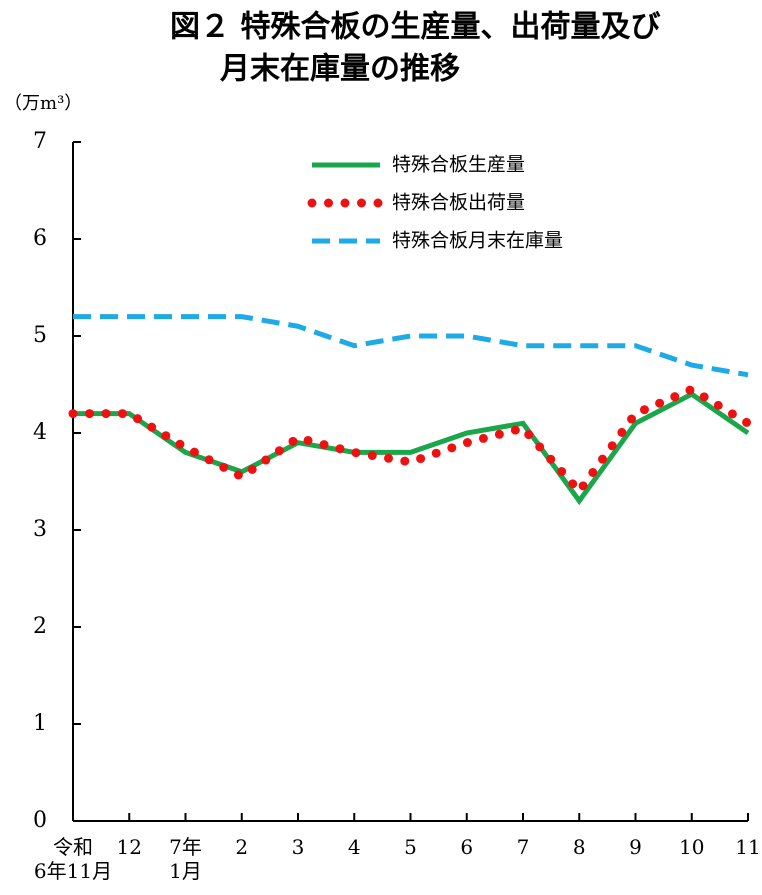 The width and height of the screenshot is (762, 895). What do you see at coordinates (40, 432) in the screenshot?
I see `y-tick-label: 4` at bounding box center [40, 432].